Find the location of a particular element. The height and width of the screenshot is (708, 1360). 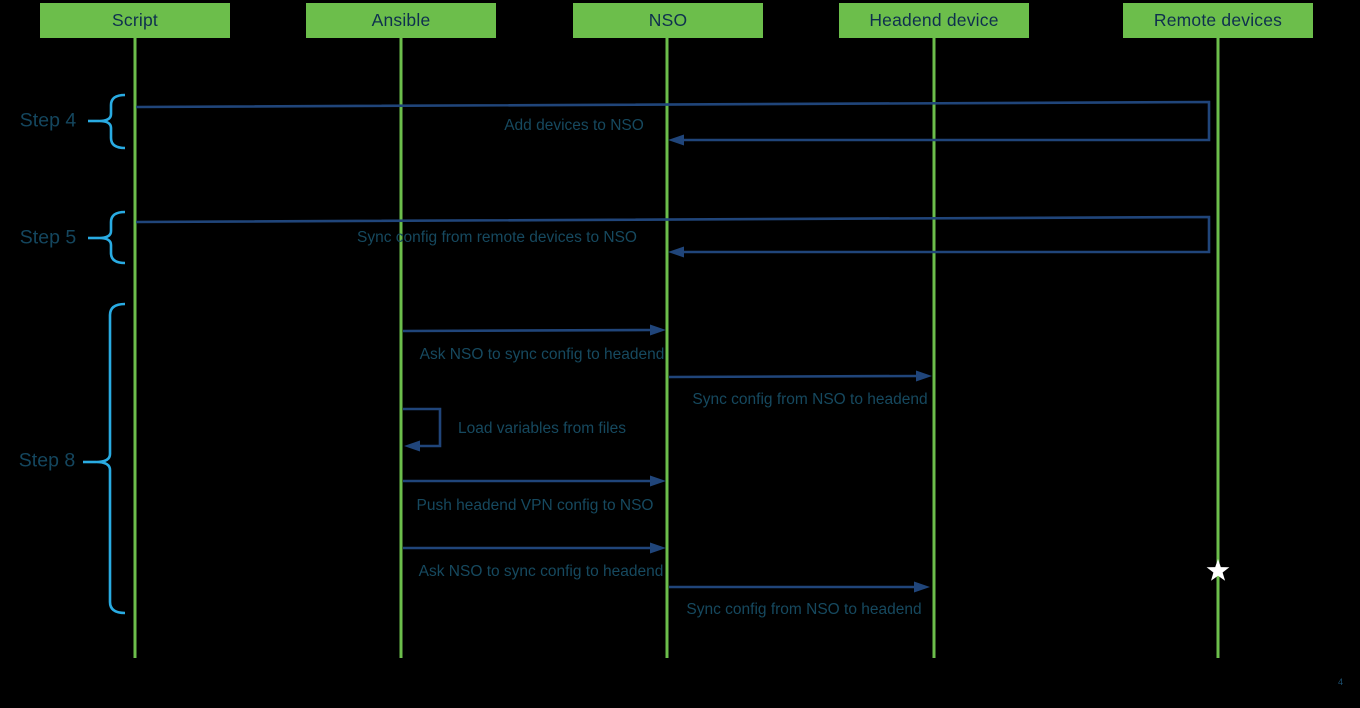

message-label-add-devices: Add devices to NSO is located at coordinates (574, 125).